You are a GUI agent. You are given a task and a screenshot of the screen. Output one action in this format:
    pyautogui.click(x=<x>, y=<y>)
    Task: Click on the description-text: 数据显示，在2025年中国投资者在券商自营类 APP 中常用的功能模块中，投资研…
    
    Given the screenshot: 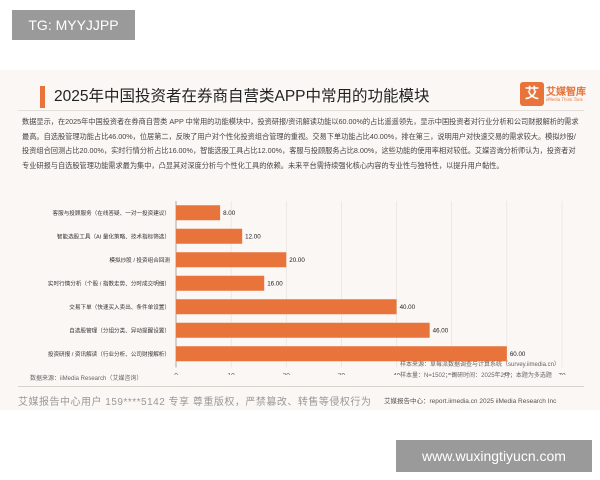 What is the action you would take?
    pyautogui.click(x=300, y=143)
    